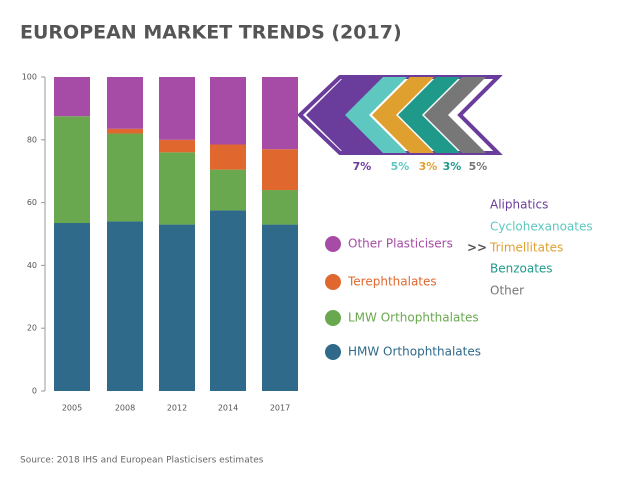 This screenshot has width=623, height=487. I want to click on breakdown-label: Aliphatics, so click(519, 205).